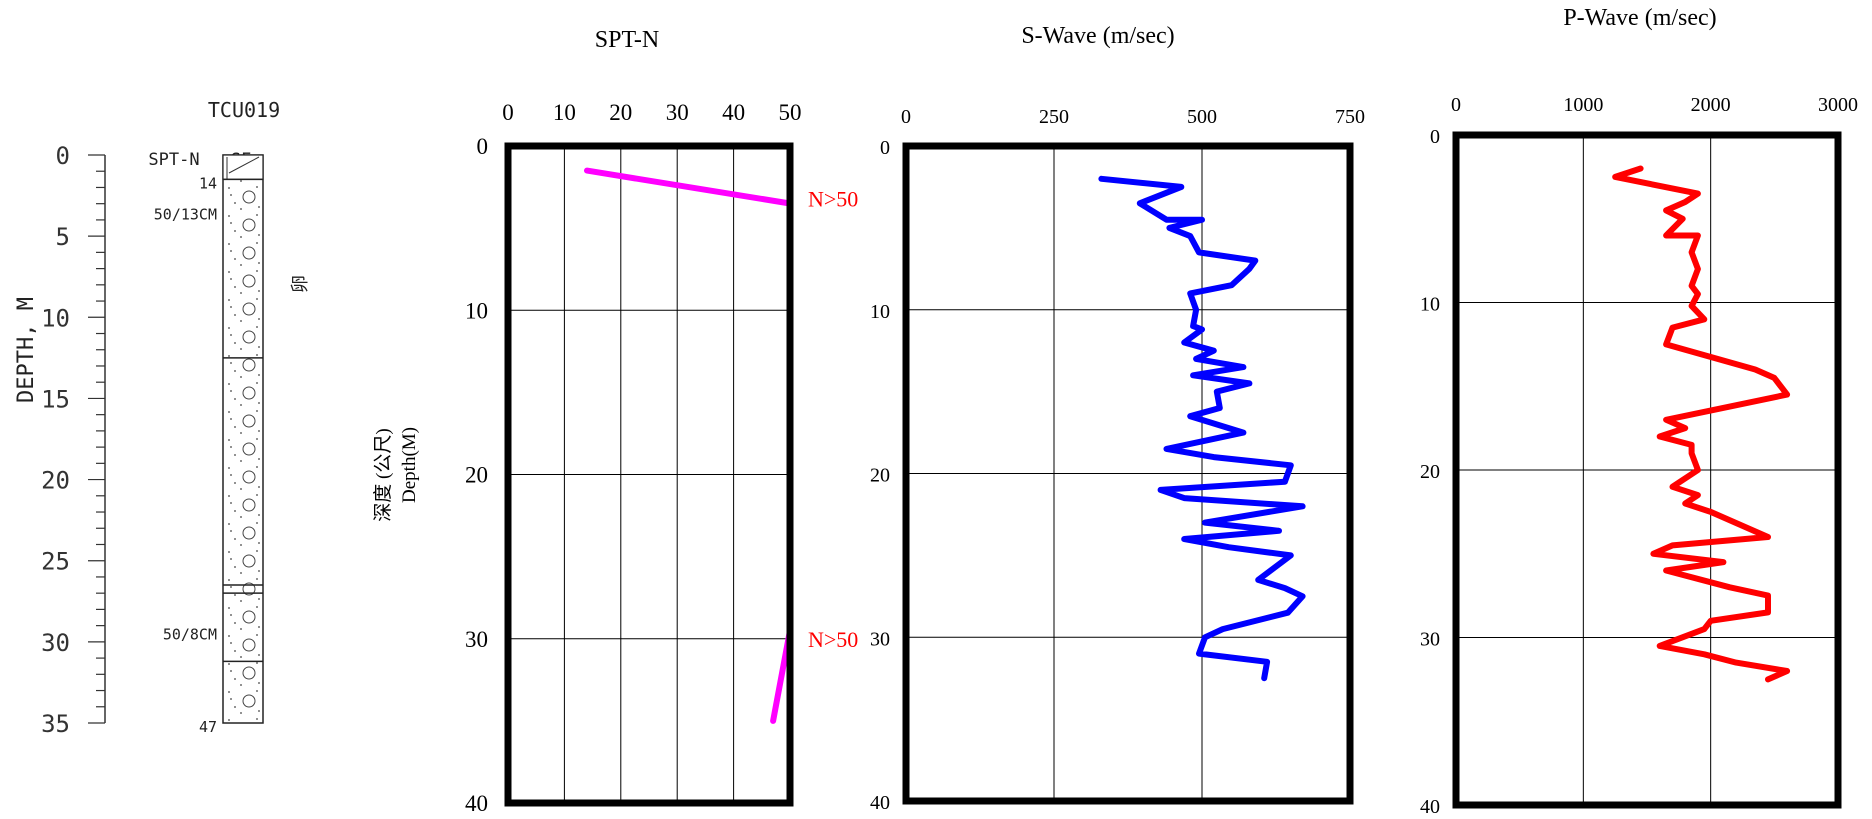 This screenshot has width=1872, height=819. Describe the element at coordinates (244, 110) in the screenshot. I see `borehole-id: TCU019` at that location.